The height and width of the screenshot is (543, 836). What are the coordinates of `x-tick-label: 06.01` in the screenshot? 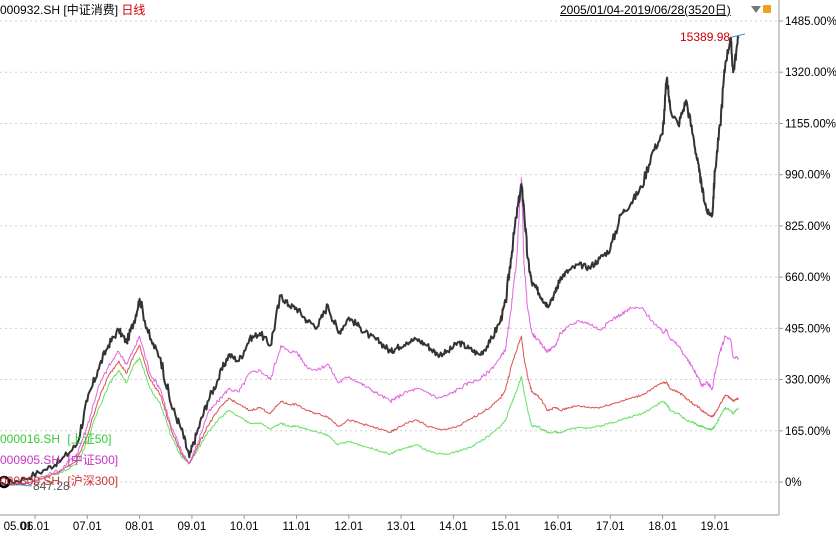 It's located at (35, 527).